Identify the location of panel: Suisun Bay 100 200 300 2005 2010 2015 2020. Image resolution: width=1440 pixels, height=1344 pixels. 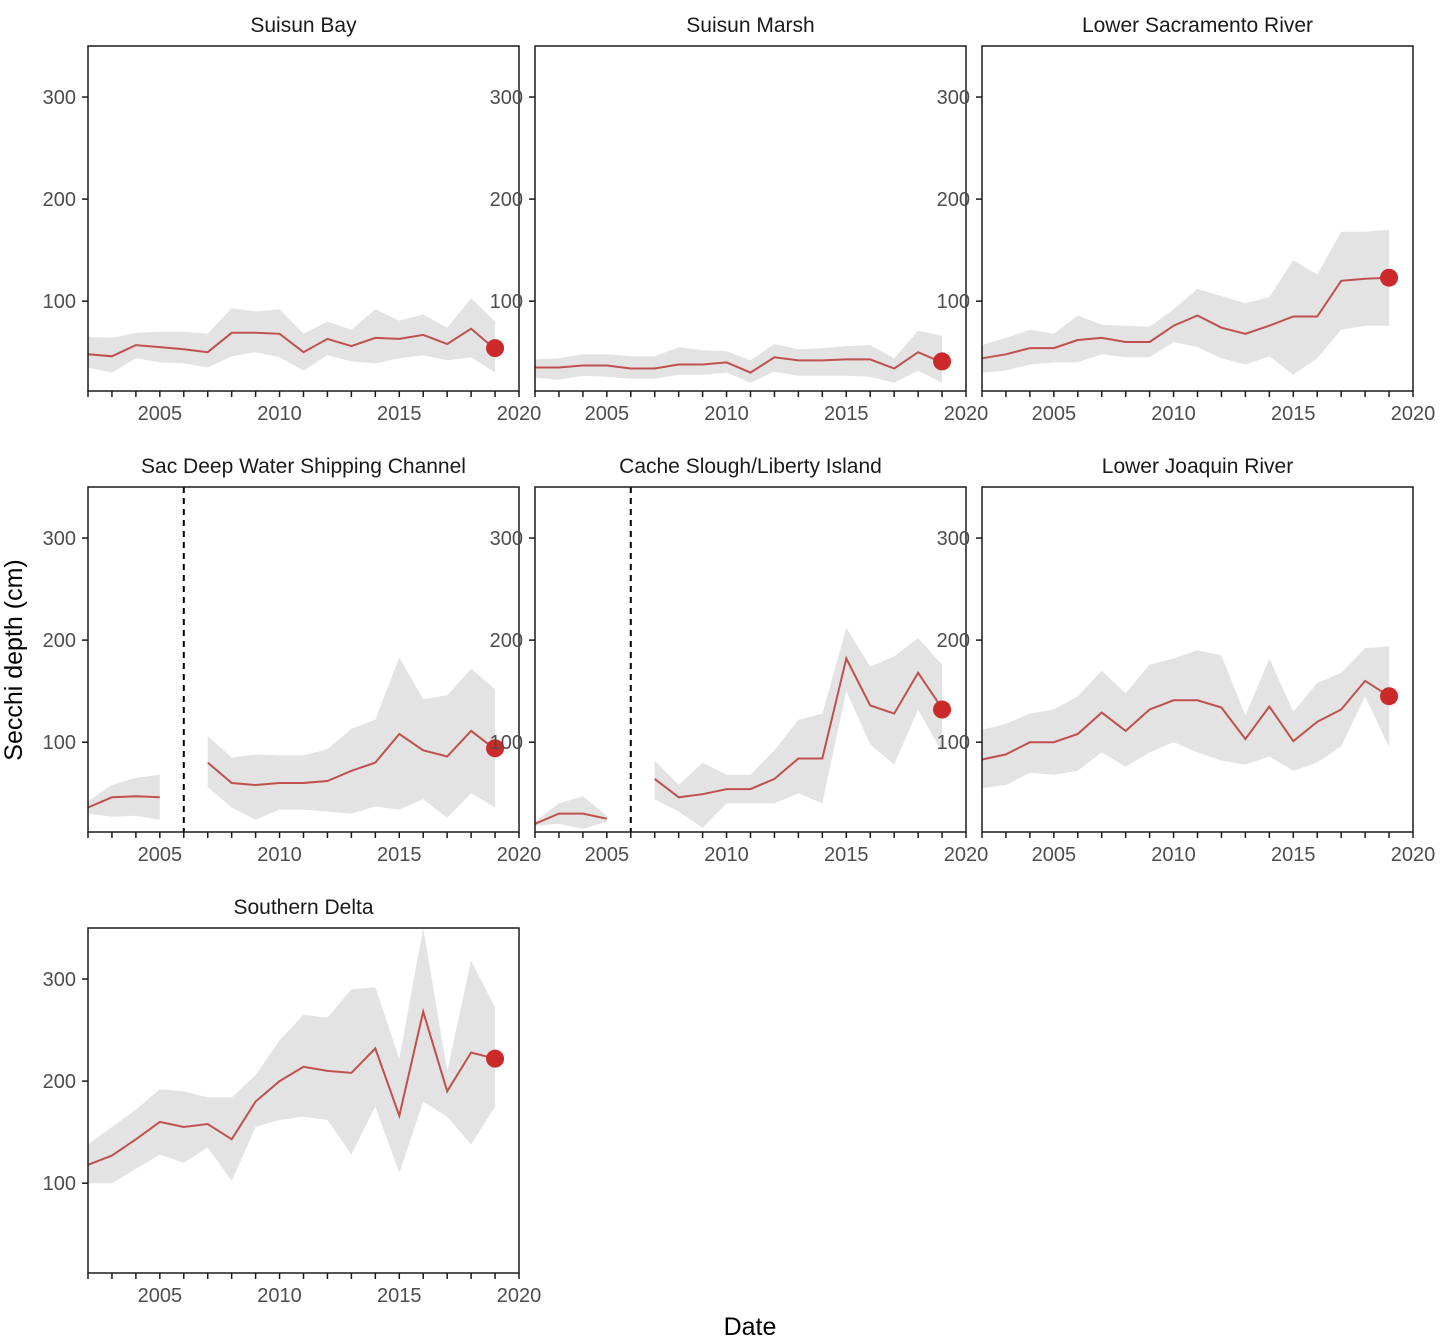
(292, 219).